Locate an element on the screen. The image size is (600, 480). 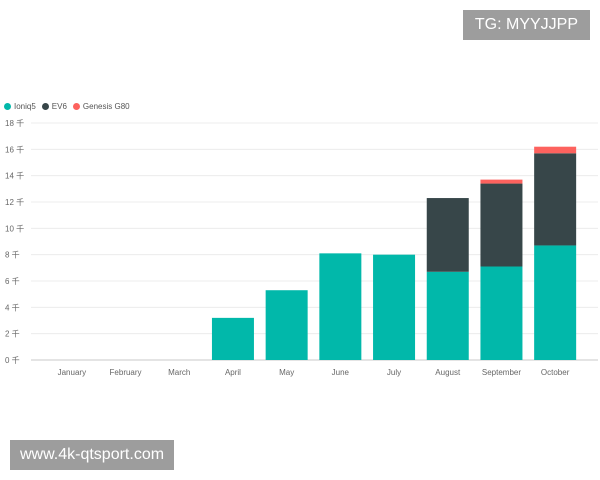
y-tick-label: 0 千 is located at coordinates (12, 360).